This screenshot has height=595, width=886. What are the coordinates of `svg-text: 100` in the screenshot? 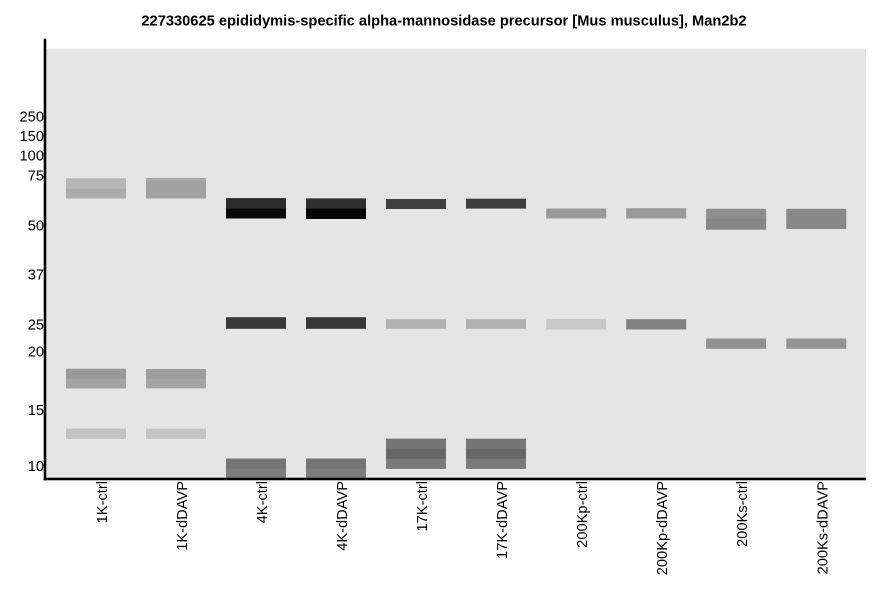 It's located at (32, 157).